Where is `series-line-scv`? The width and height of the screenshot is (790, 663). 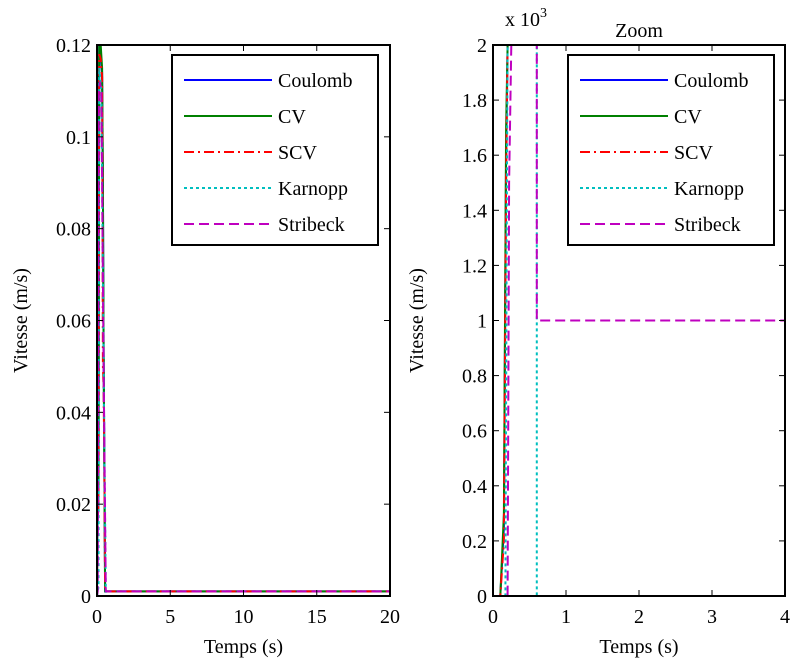
series-line-scv is located at coordinates (502, 320).